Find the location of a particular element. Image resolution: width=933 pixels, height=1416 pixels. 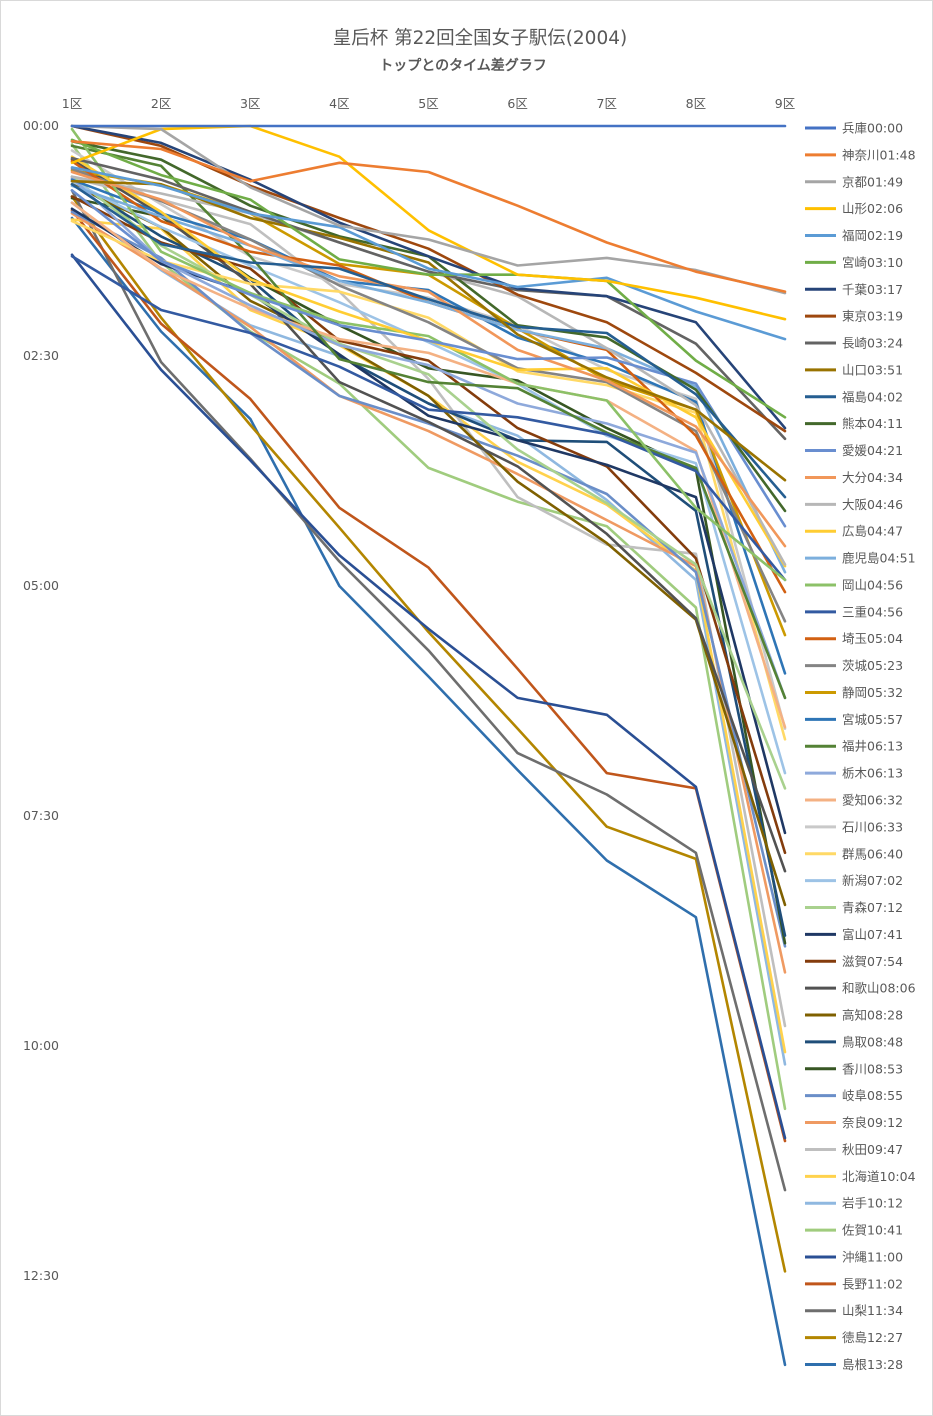

legend-item: 愛知06:32 is located at coordinates (854, 800).